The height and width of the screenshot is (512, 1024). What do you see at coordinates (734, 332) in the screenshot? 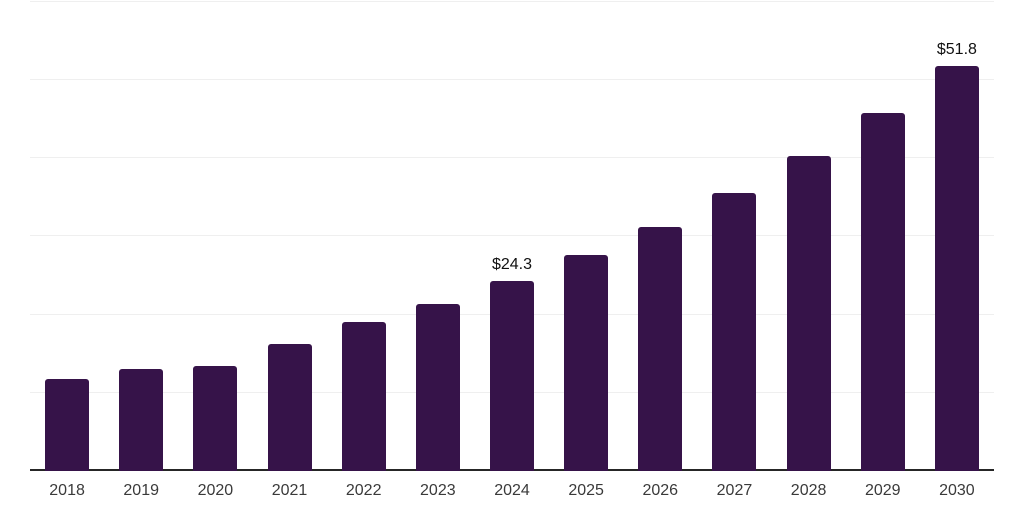
I see `bar-2027` at bounding box center [734, 332].